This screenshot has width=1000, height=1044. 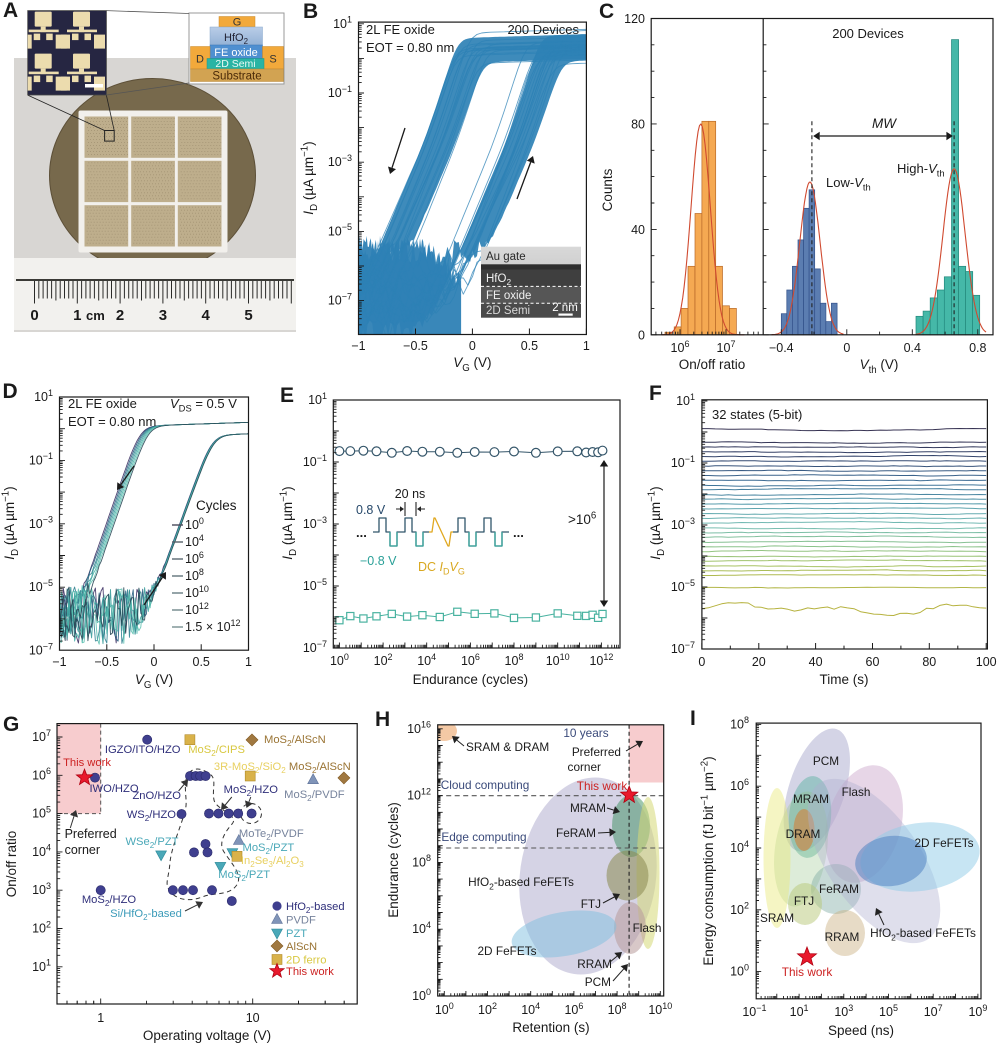 I want to click on svg-text: 107, so click(x=933, y=1011).